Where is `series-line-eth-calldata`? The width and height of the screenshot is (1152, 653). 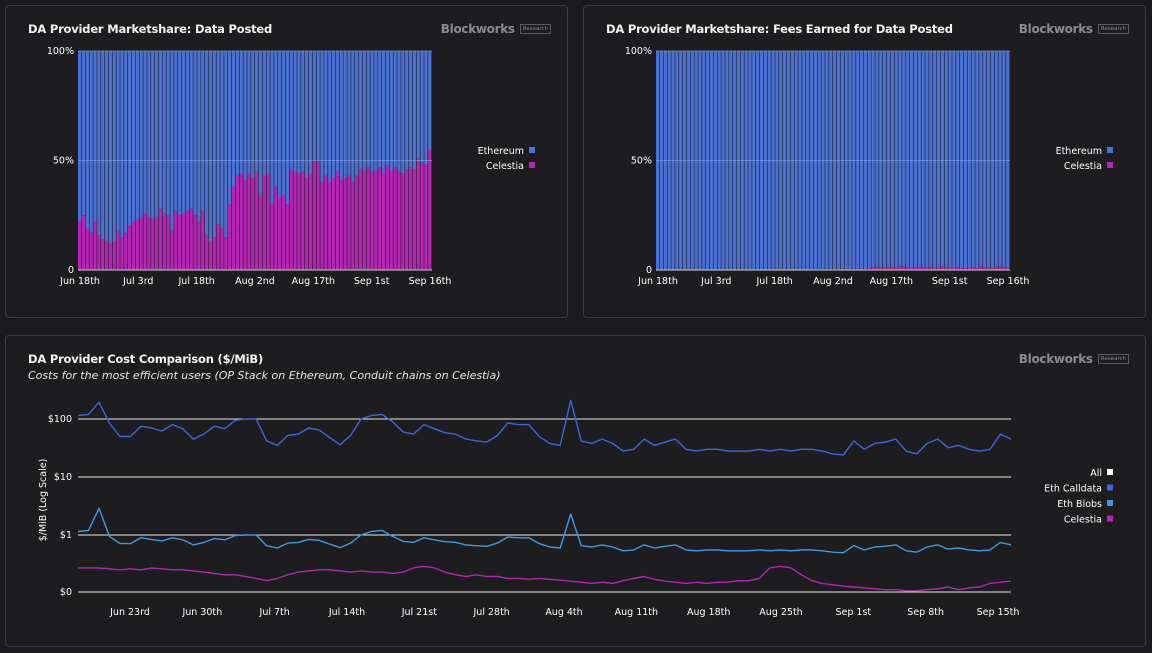
series-line-eth-calldata is located at coordinates (544, 427).